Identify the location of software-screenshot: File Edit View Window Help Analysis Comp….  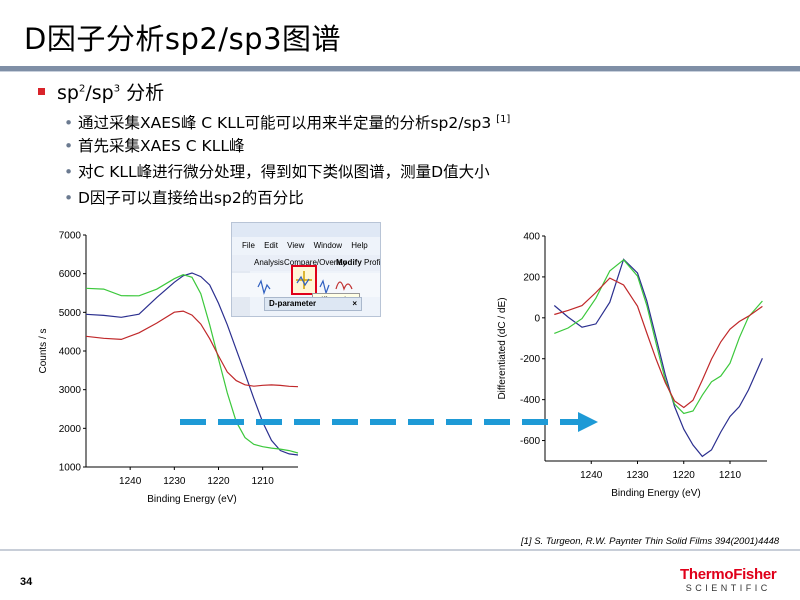
(306, 269).